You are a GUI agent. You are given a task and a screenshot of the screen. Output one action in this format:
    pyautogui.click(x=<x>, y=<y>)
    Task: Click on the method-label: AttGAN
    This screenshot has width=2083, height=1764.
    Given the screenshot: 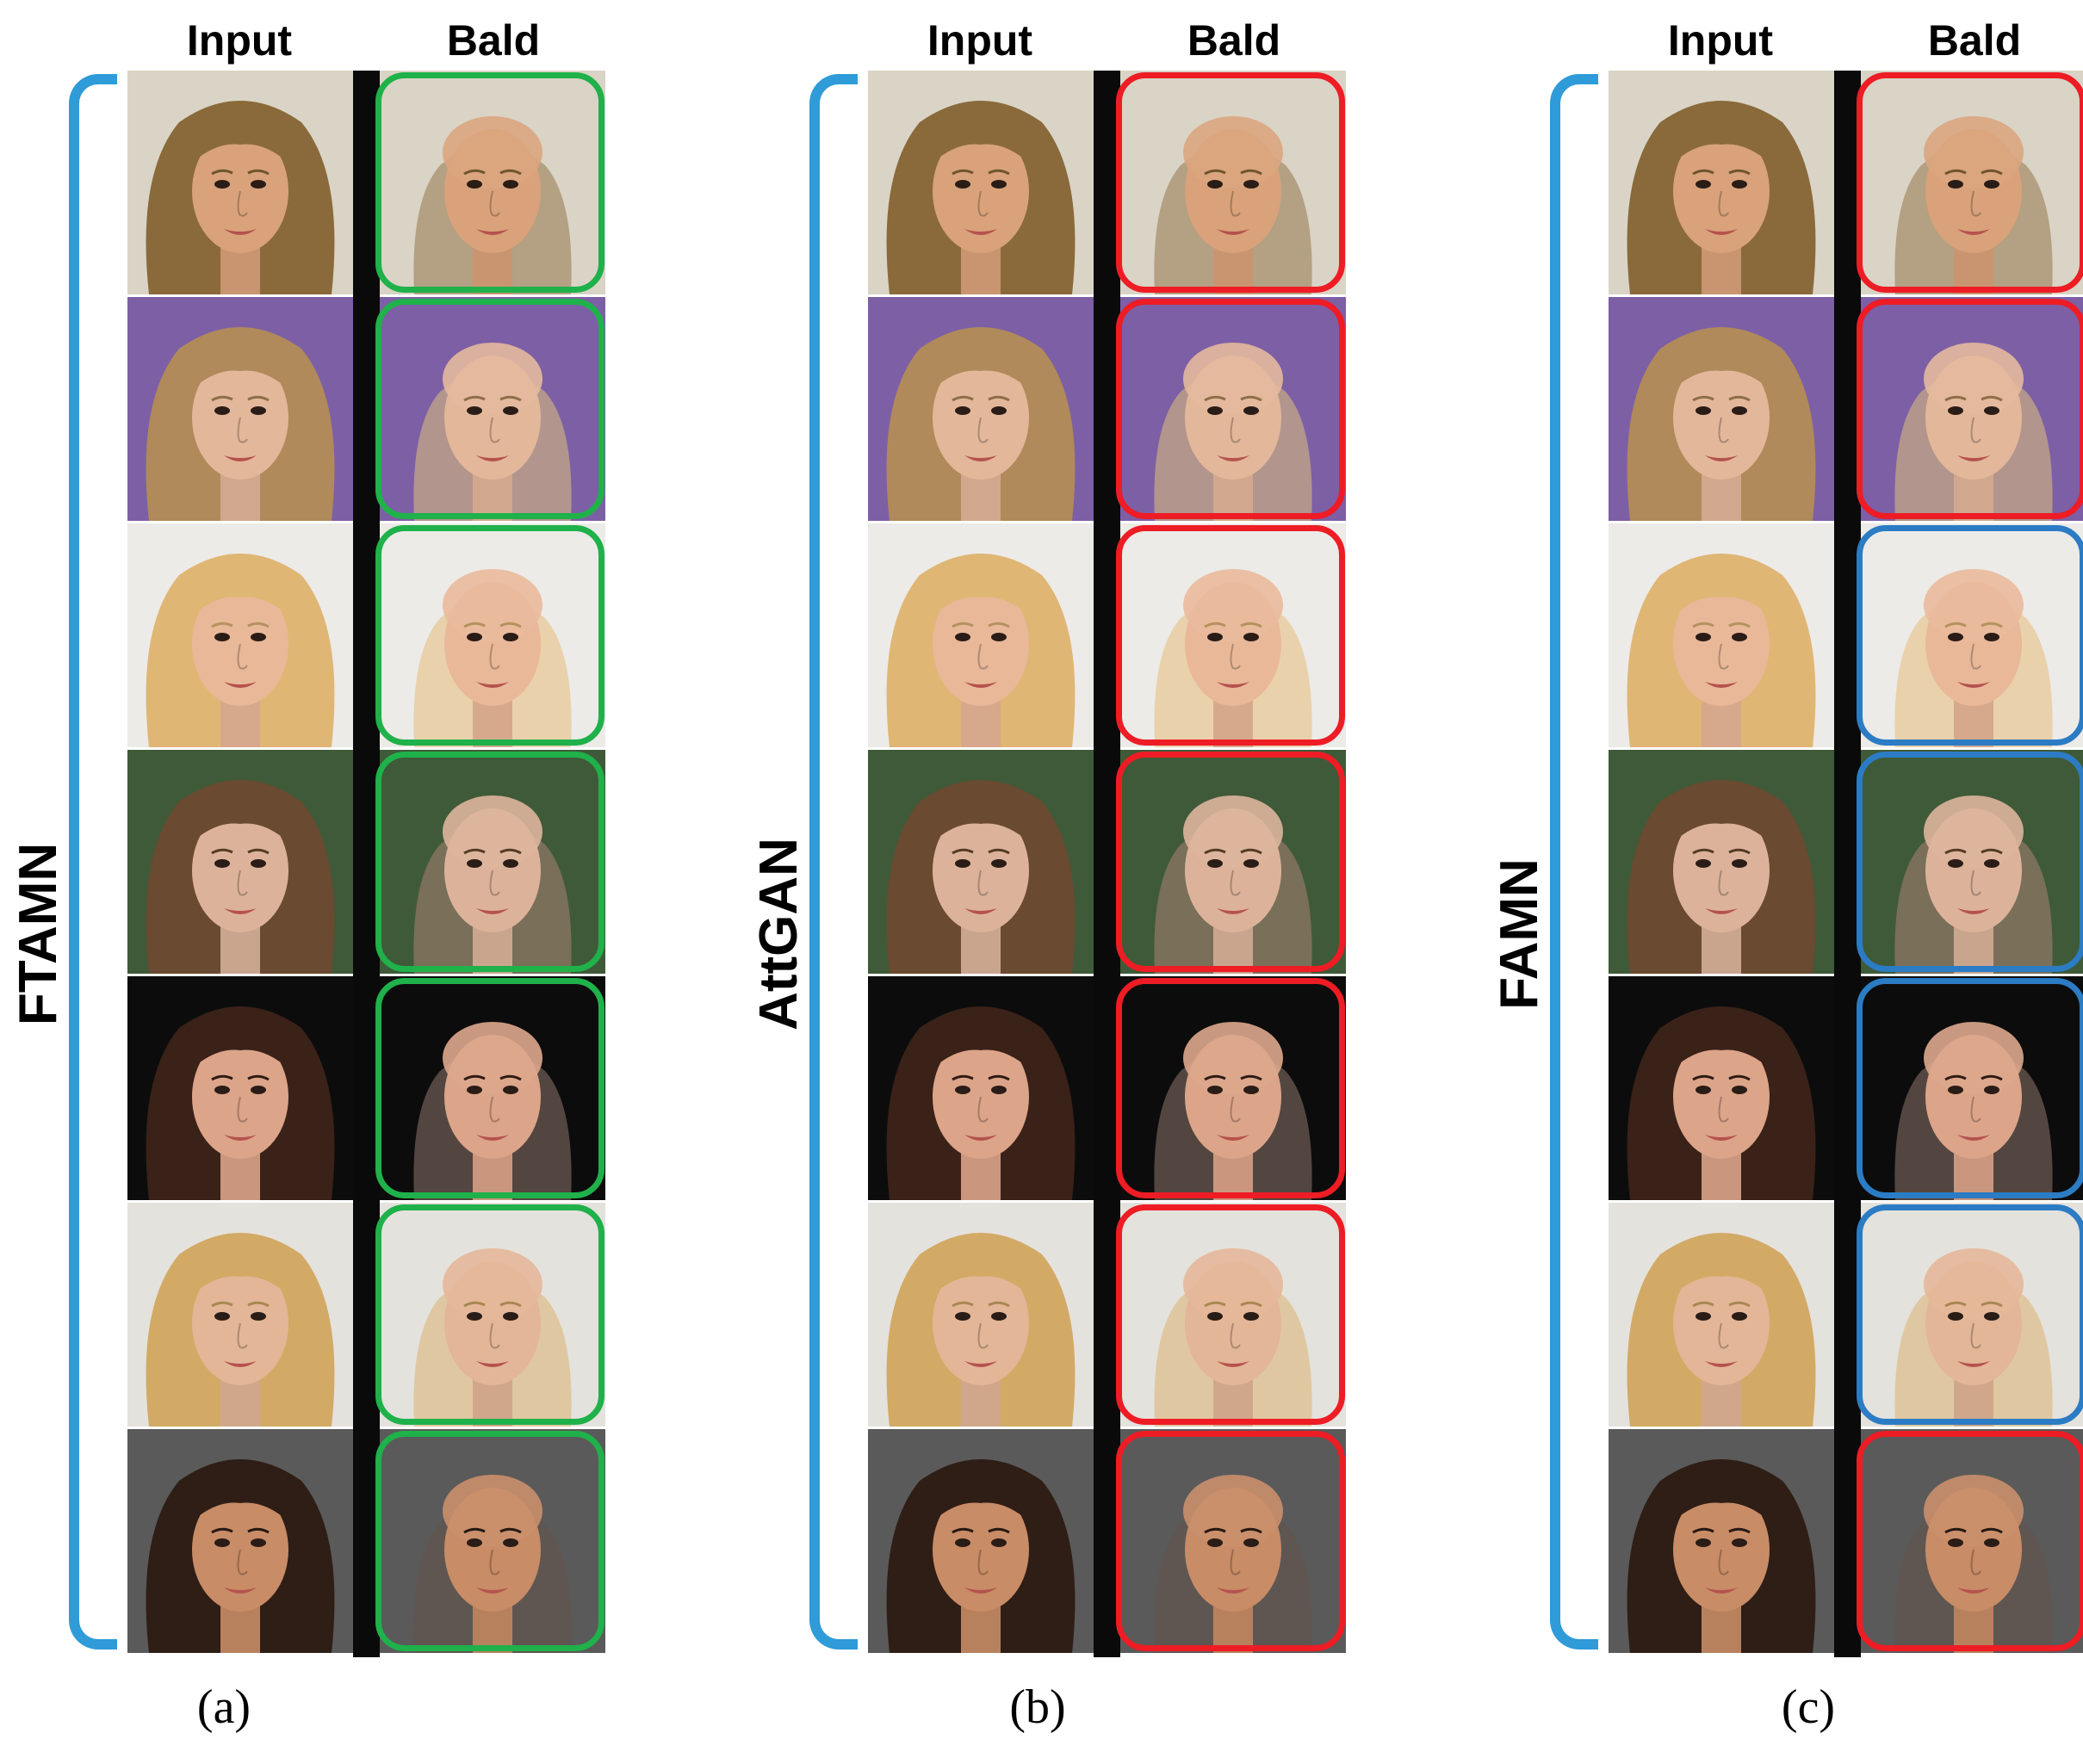 What is the action you would take?
    pyautogui.click(x=779, y=934)
    